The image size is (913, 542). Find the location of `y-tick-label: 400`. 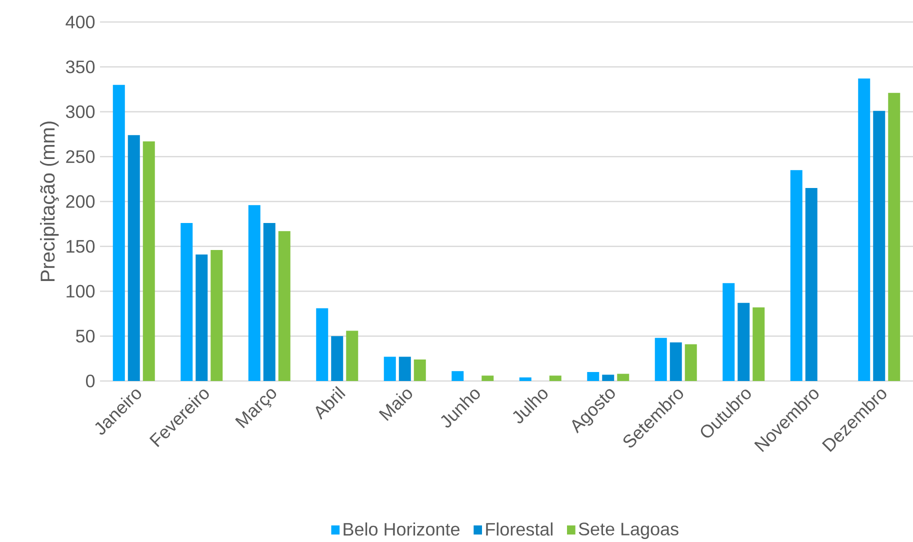

y-tick-label: 400 is located at coordinates (80, 22).